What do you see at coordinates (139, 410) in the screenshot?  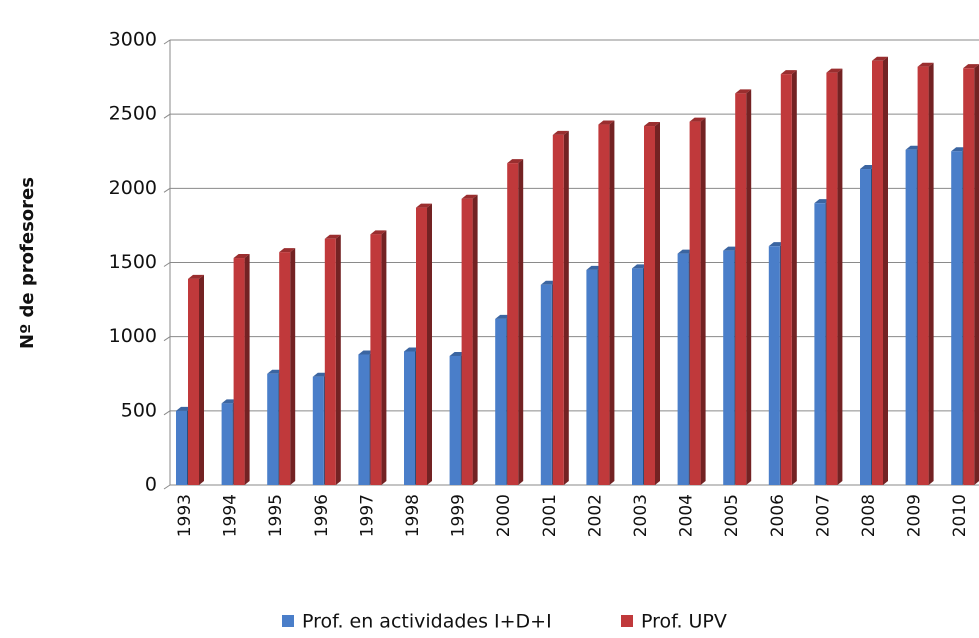 I see `y-tick-label: 500` at bounding box center [139, 410].